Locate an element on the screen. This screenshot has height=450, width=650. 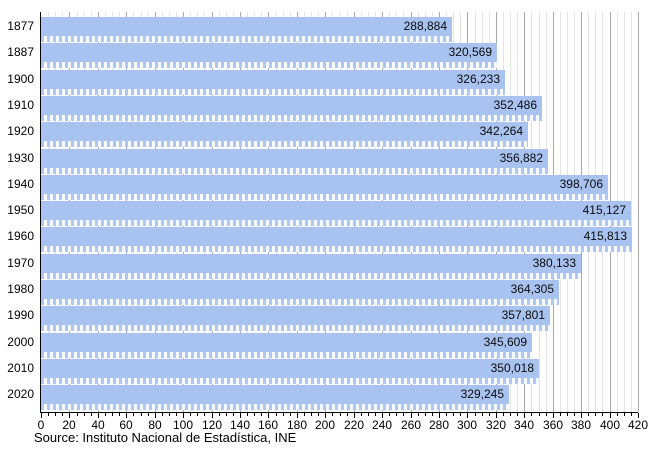
year-label: 1910 is located at coordinates (20, 104).